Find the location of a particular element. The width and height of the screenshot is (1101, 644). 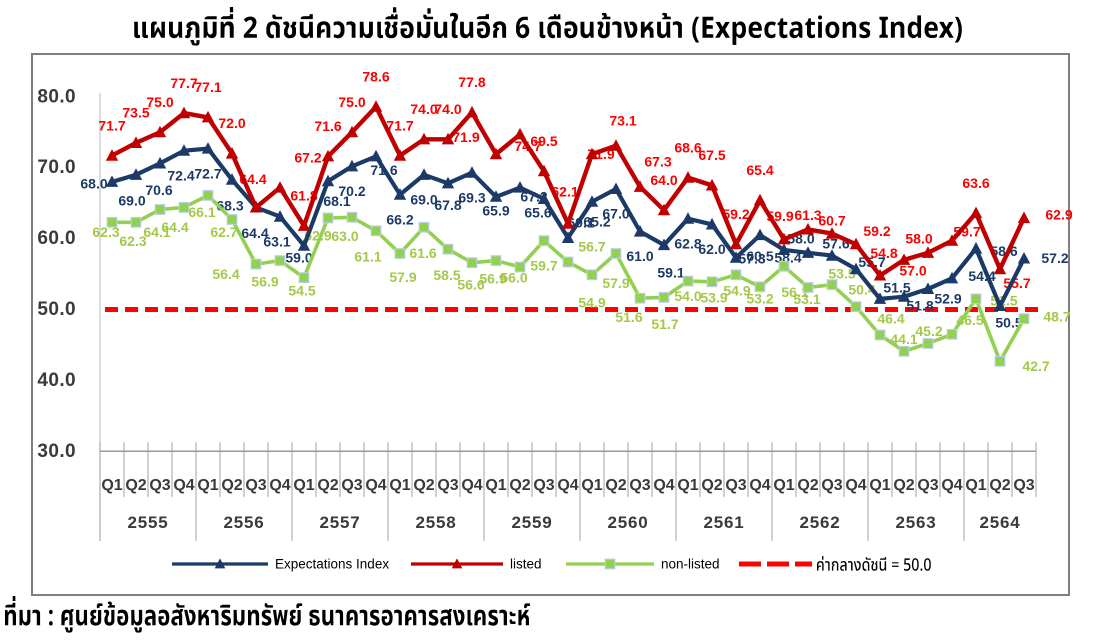

svg-text: 46.4 is located at coordinates (890, 319).